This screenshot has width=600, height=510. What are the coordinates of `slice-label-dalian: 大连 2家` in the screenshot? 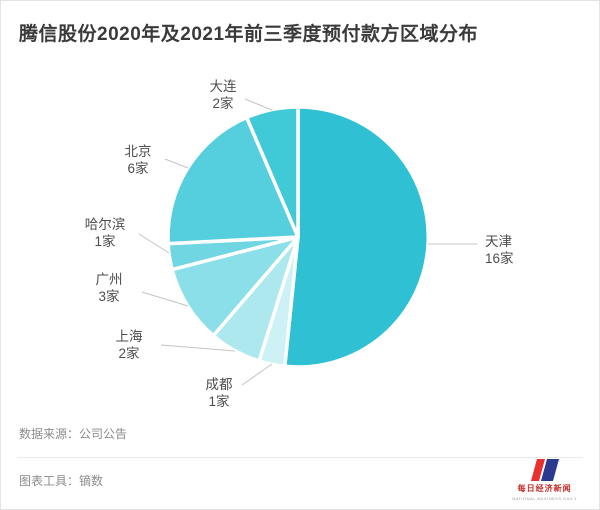 It's located at (223, 95).